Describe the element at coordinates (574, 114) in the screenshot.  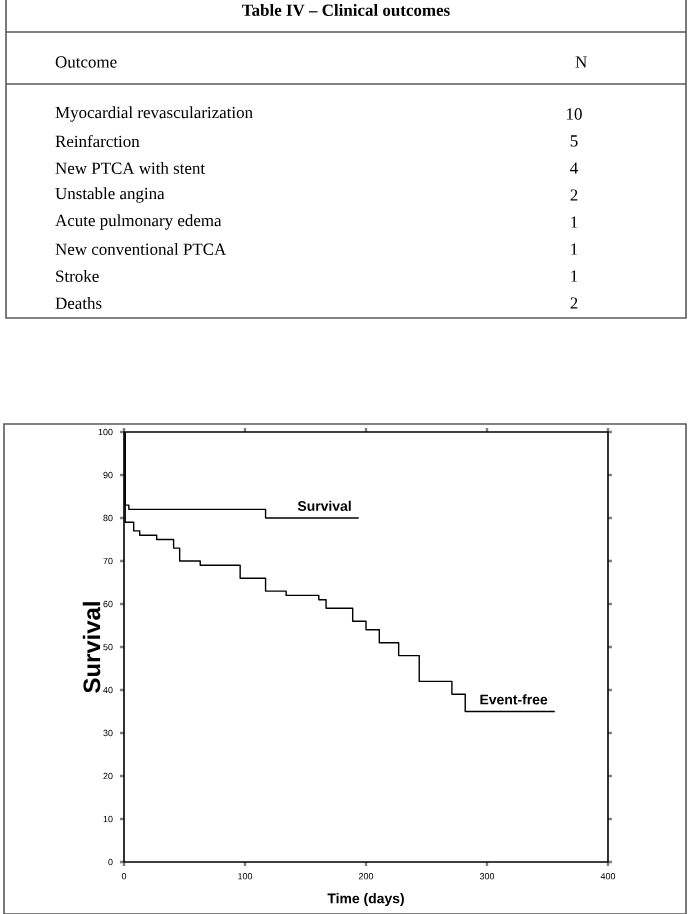
I see `data-label: 10` at that location.